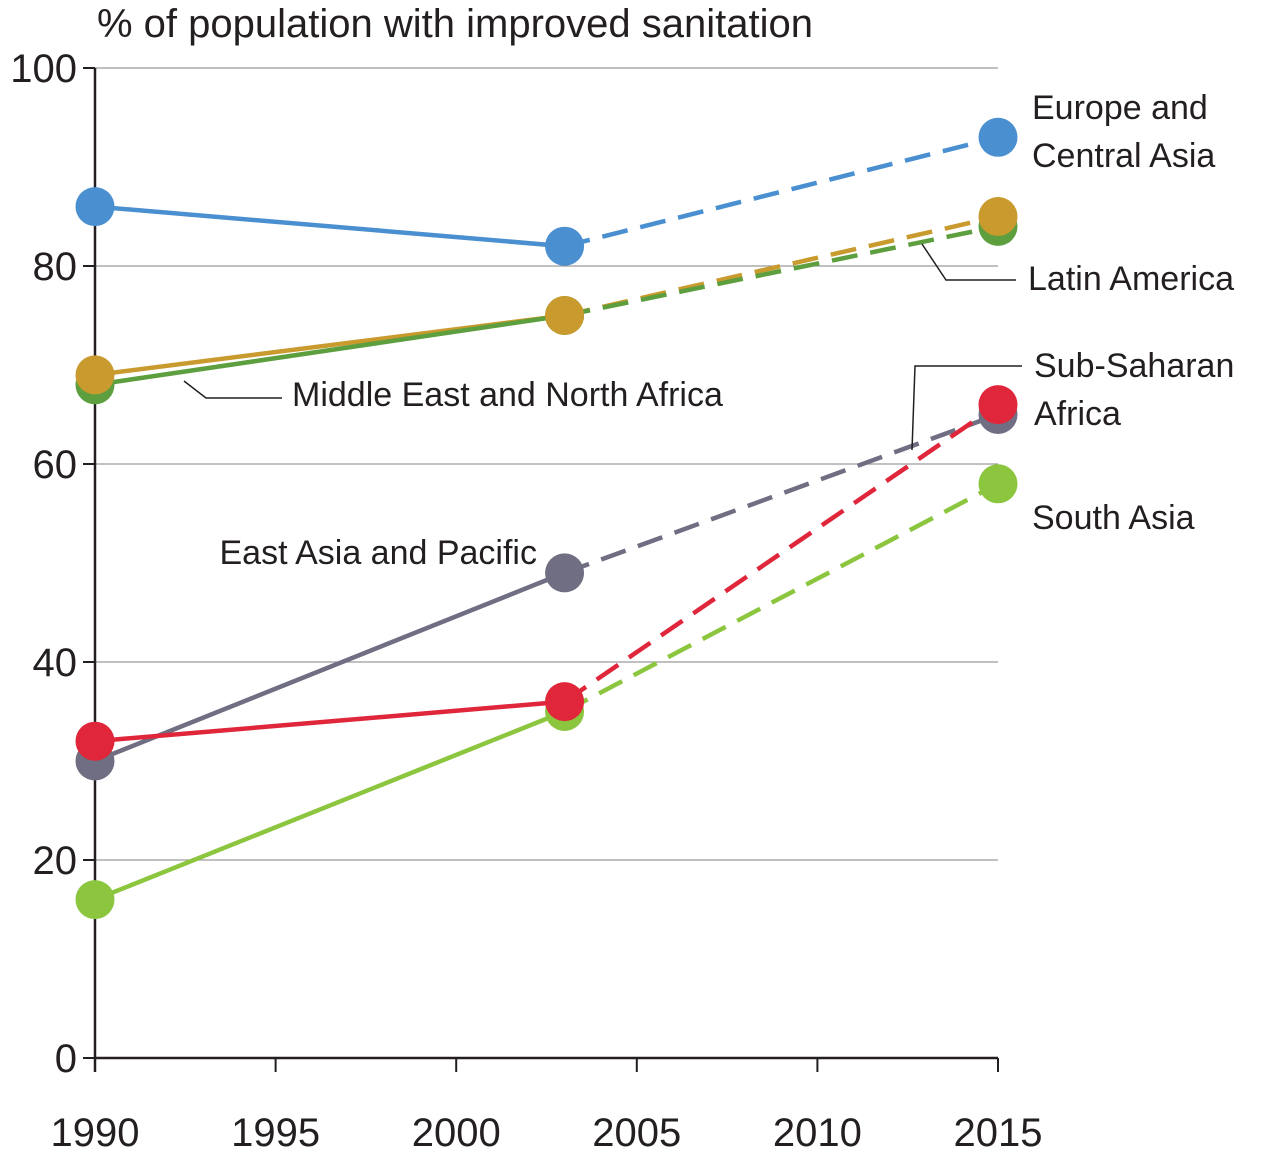  What do you see at coordinates (817, 1133) in the screenshot?
I see `x-tick-label-2010: 2010` at bounding box center [817, 1133].